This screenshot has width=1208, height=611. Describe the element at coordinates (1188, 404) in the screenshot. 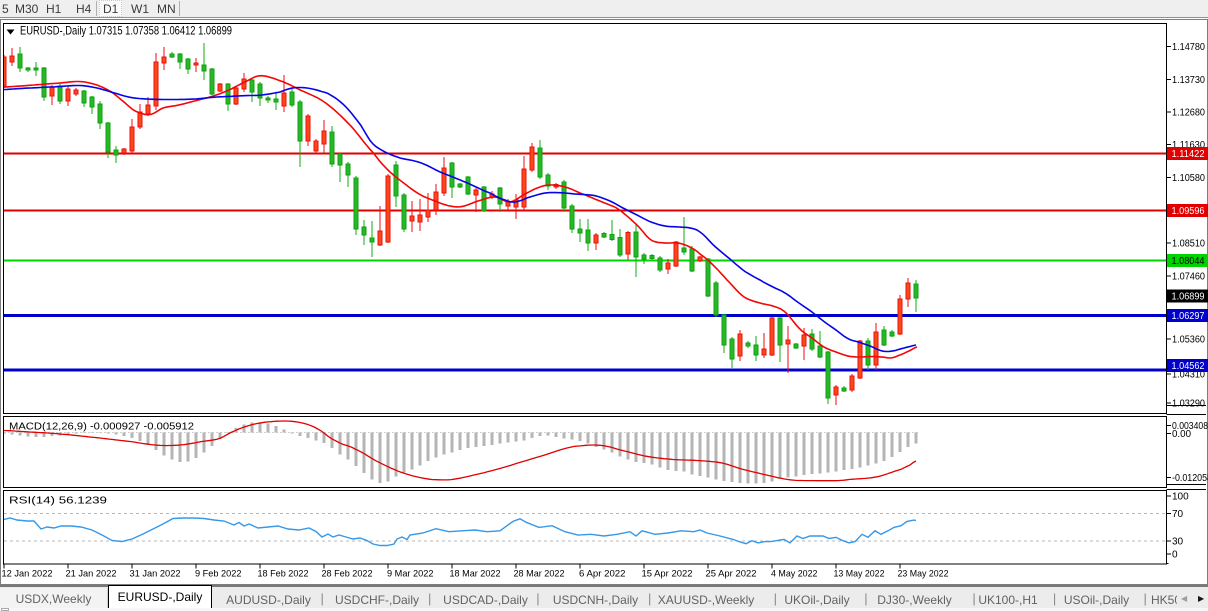

I see `svg-text: 1.03290` at that location.